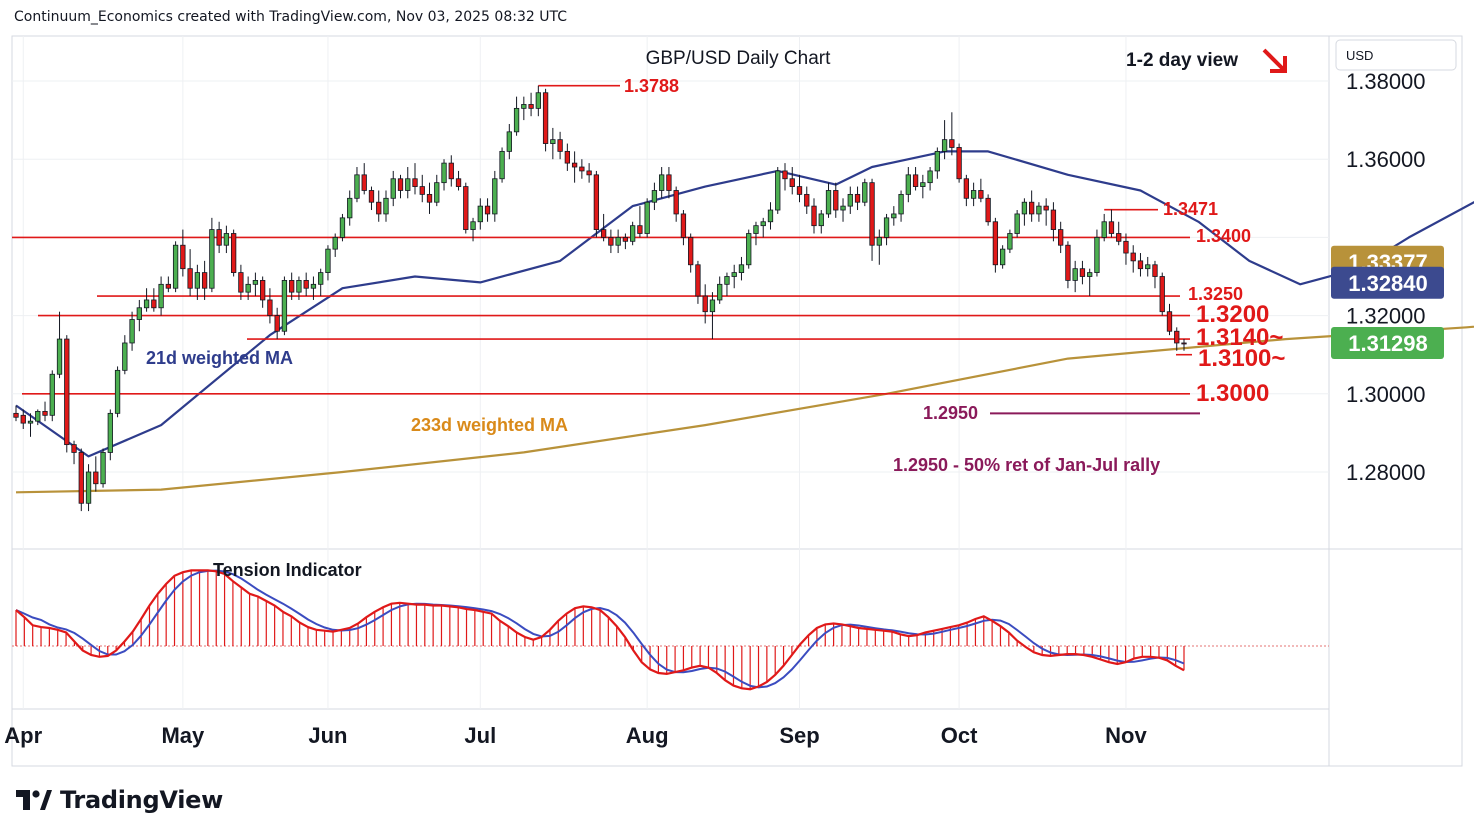 Image resolution: width=1474 pixels, height=840 pixels. I want to click on level-label: 1.3200, so click(1232, 314).